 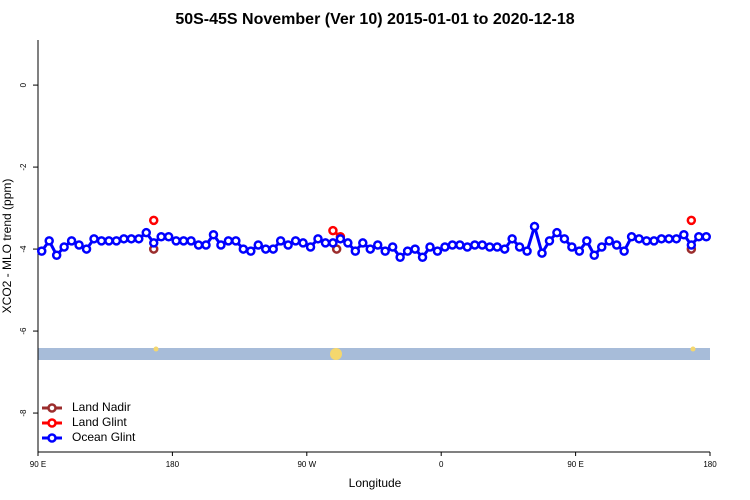 What do you see at coordinates (23, 413) in the screenshot?
I see `y-tick-label: -8` at bounding box center [23, 413].